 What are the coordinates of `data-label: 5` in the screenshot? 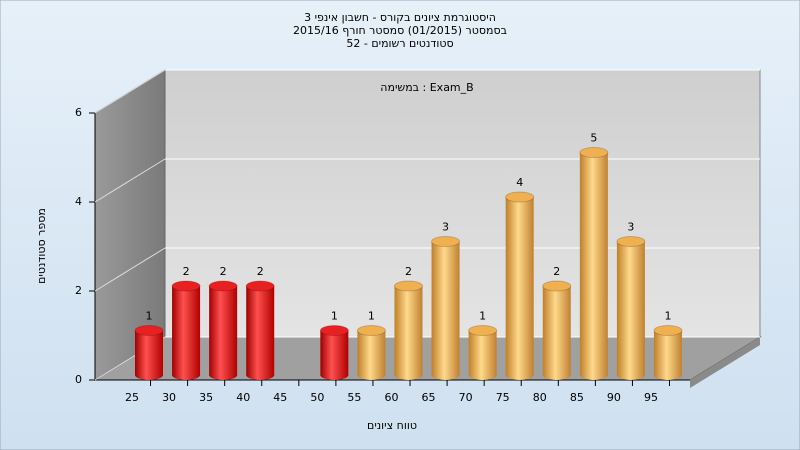 It's located at (593, 138).